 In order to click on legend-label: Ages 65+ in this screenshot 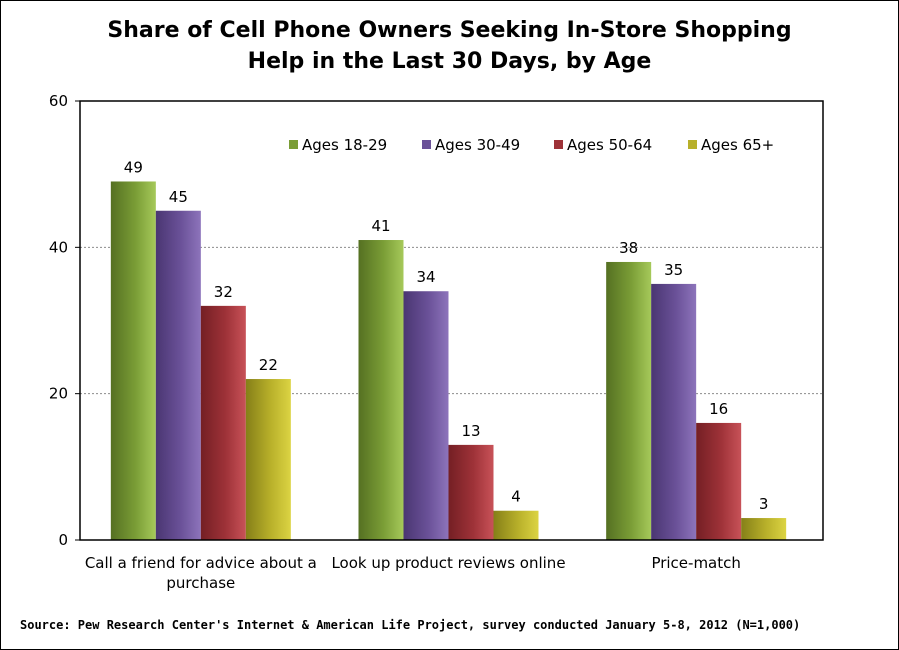, I will do `click(737, 145)`.